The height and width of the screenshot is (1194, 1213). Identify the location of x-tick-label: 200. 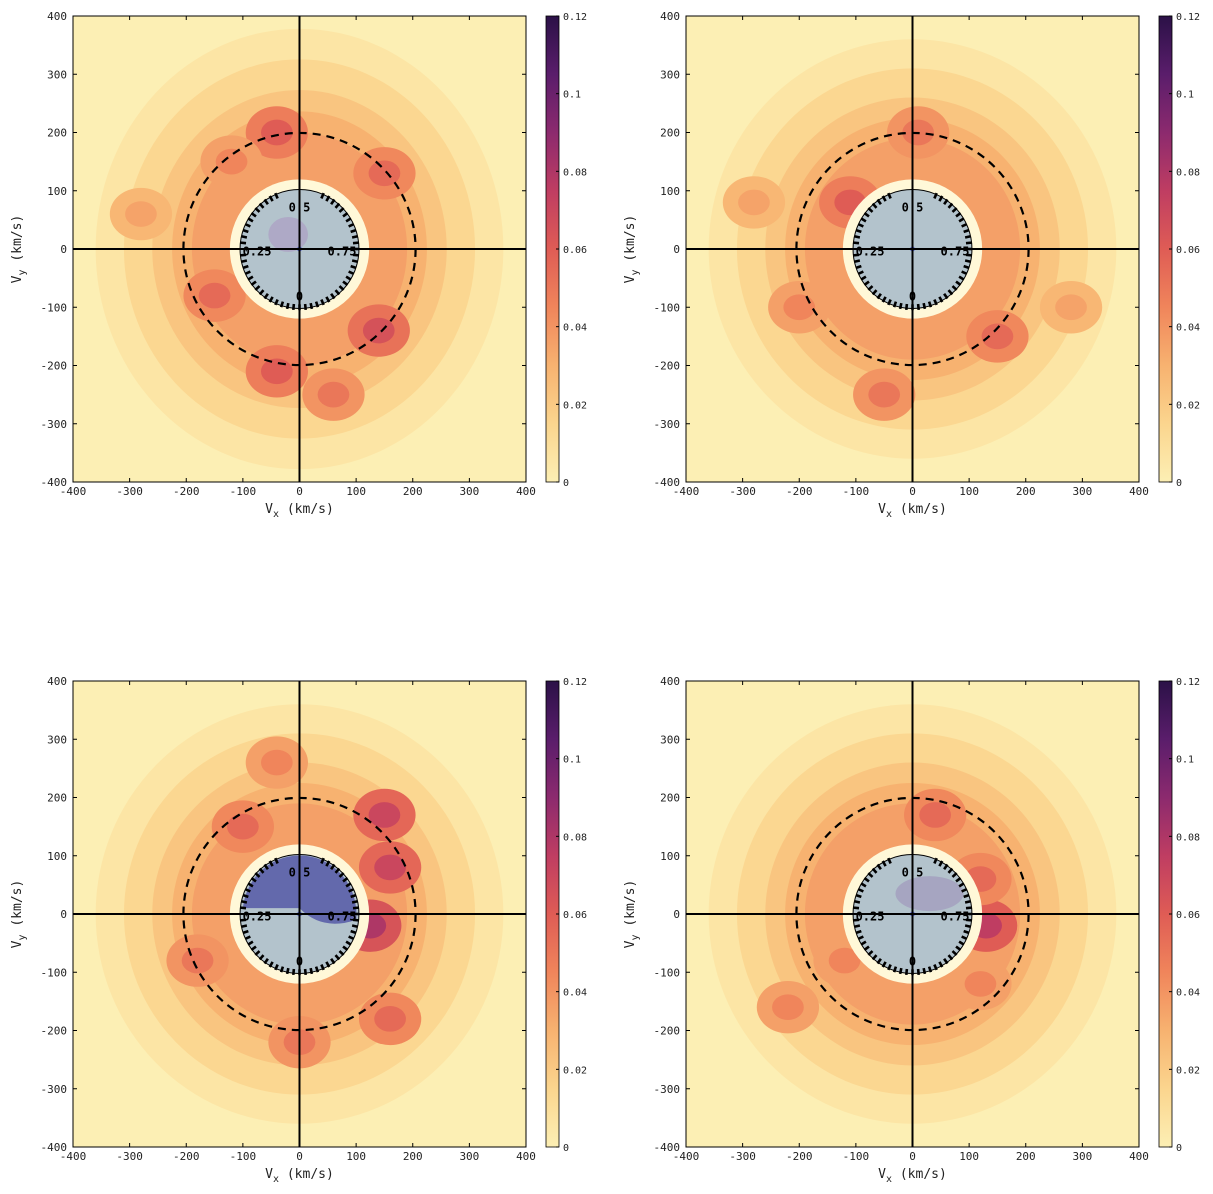
(1026, 1156).